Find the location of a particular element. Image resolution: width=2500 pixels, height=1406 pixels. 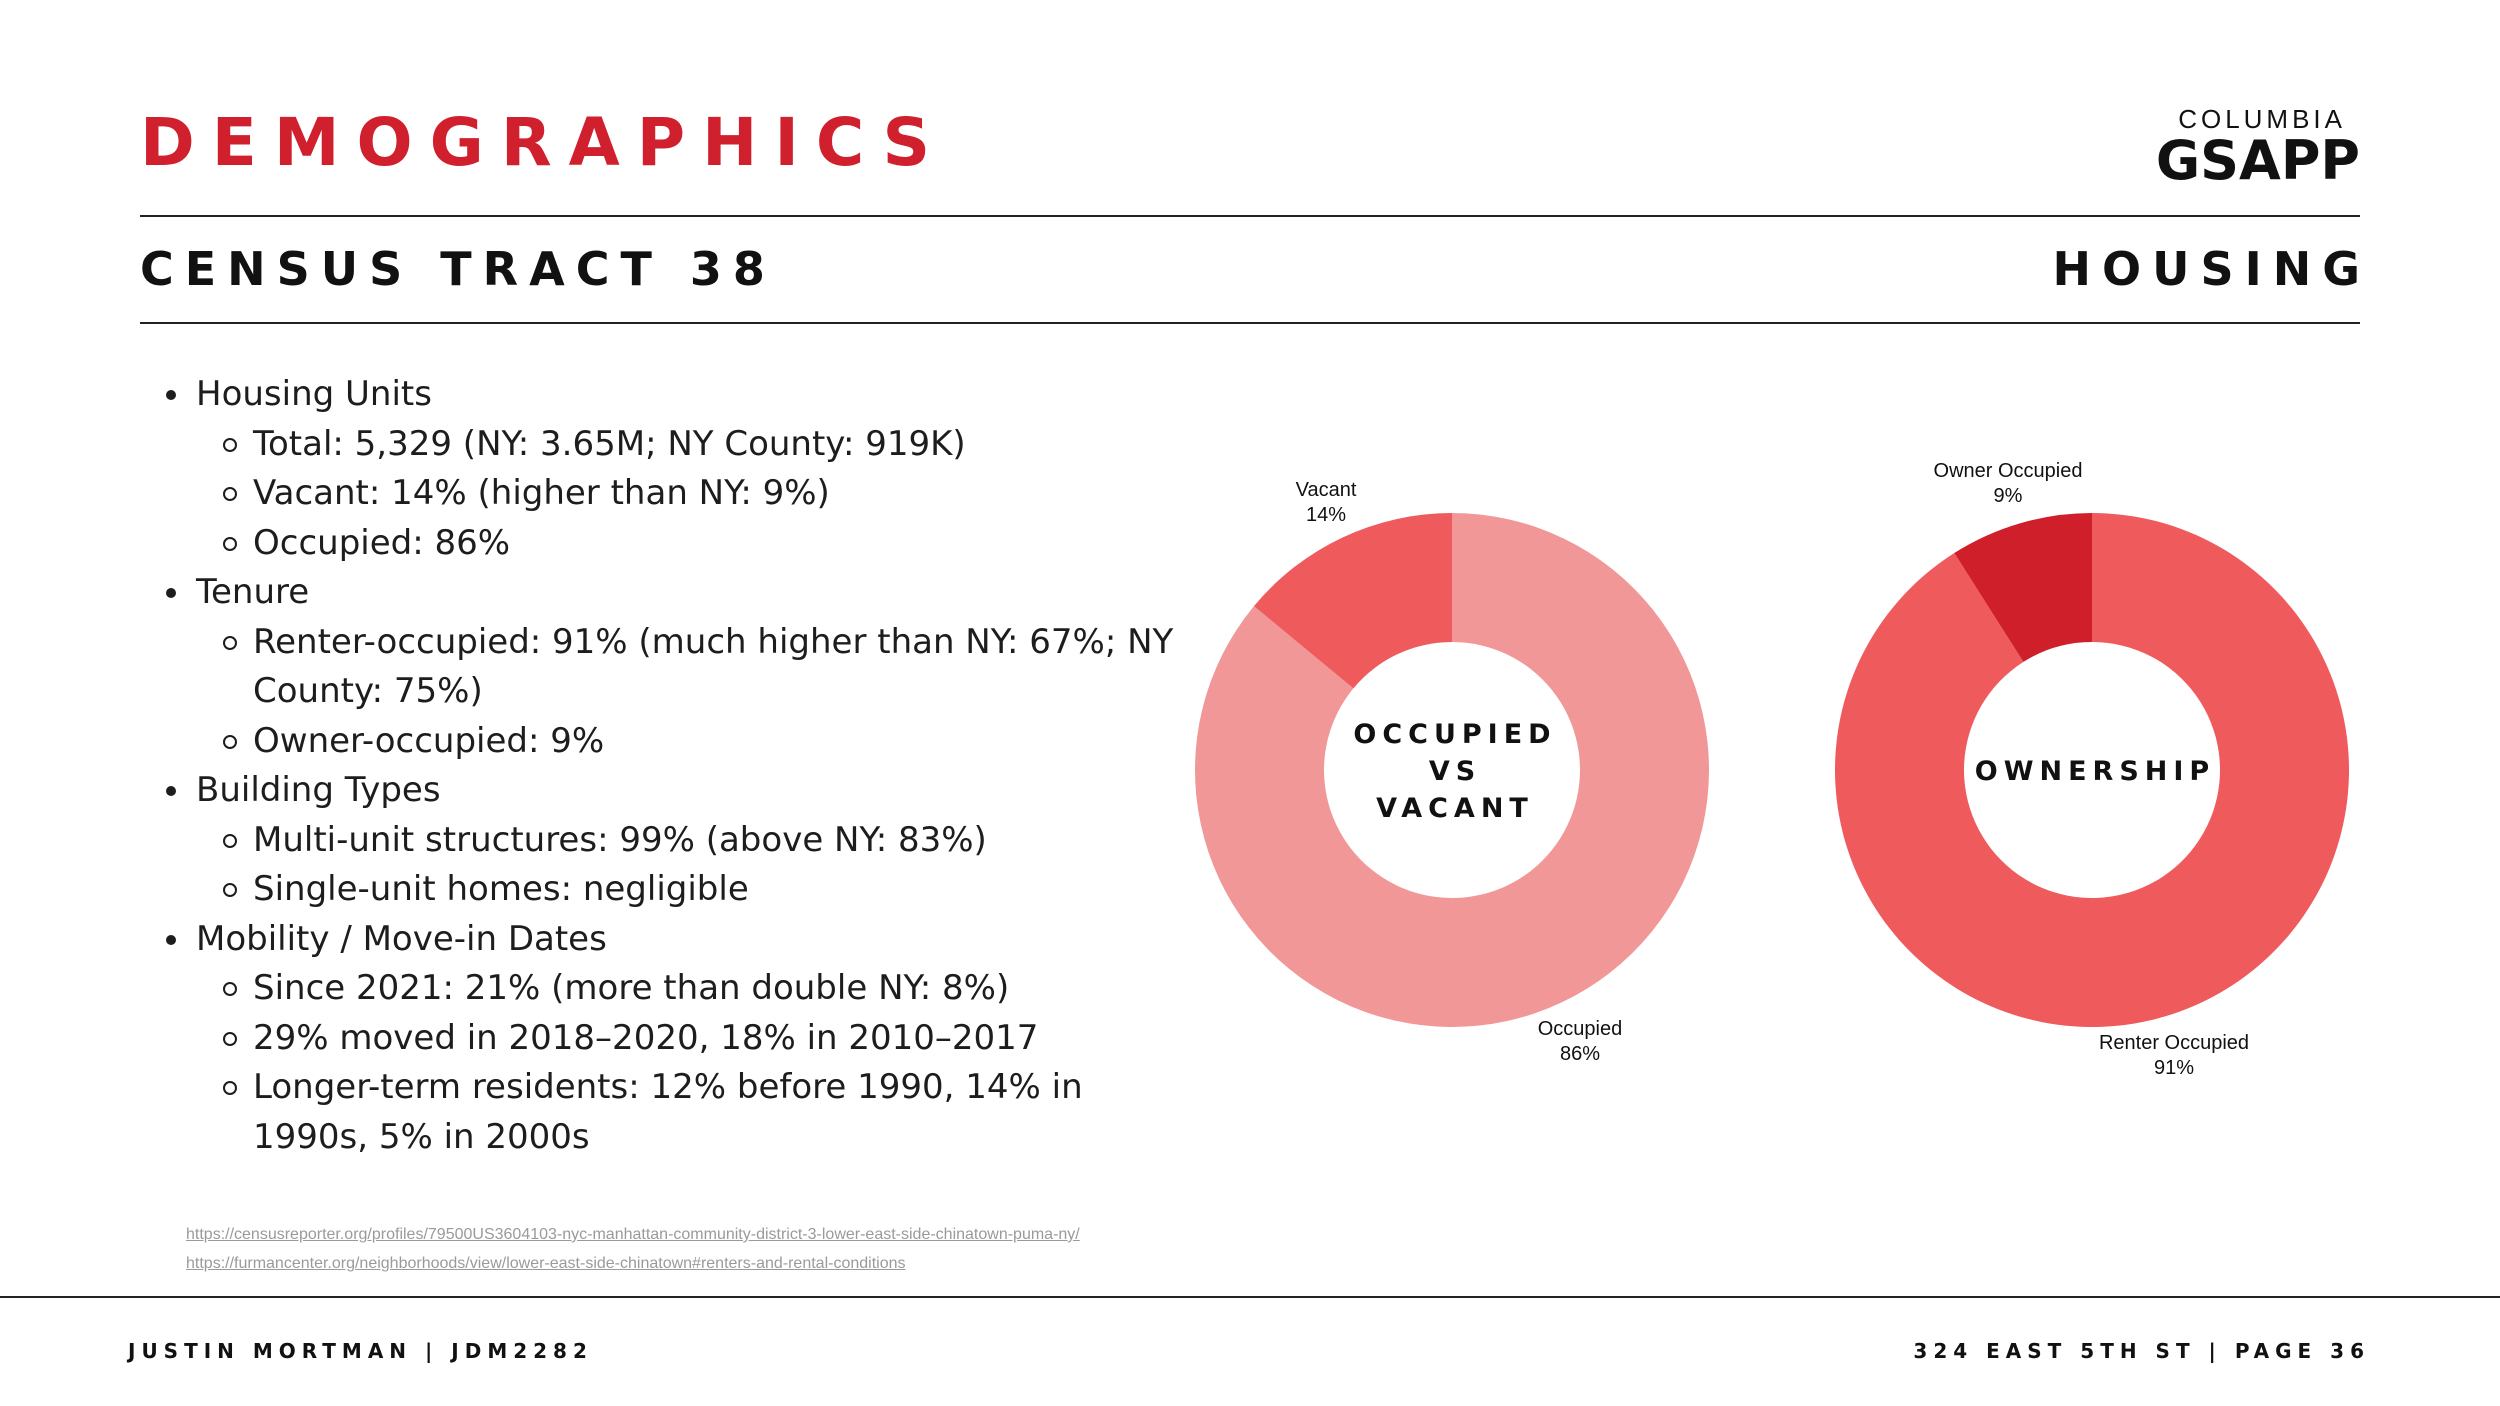

subtitle-housing: HOUSING is located at coordinates (2211, 269).